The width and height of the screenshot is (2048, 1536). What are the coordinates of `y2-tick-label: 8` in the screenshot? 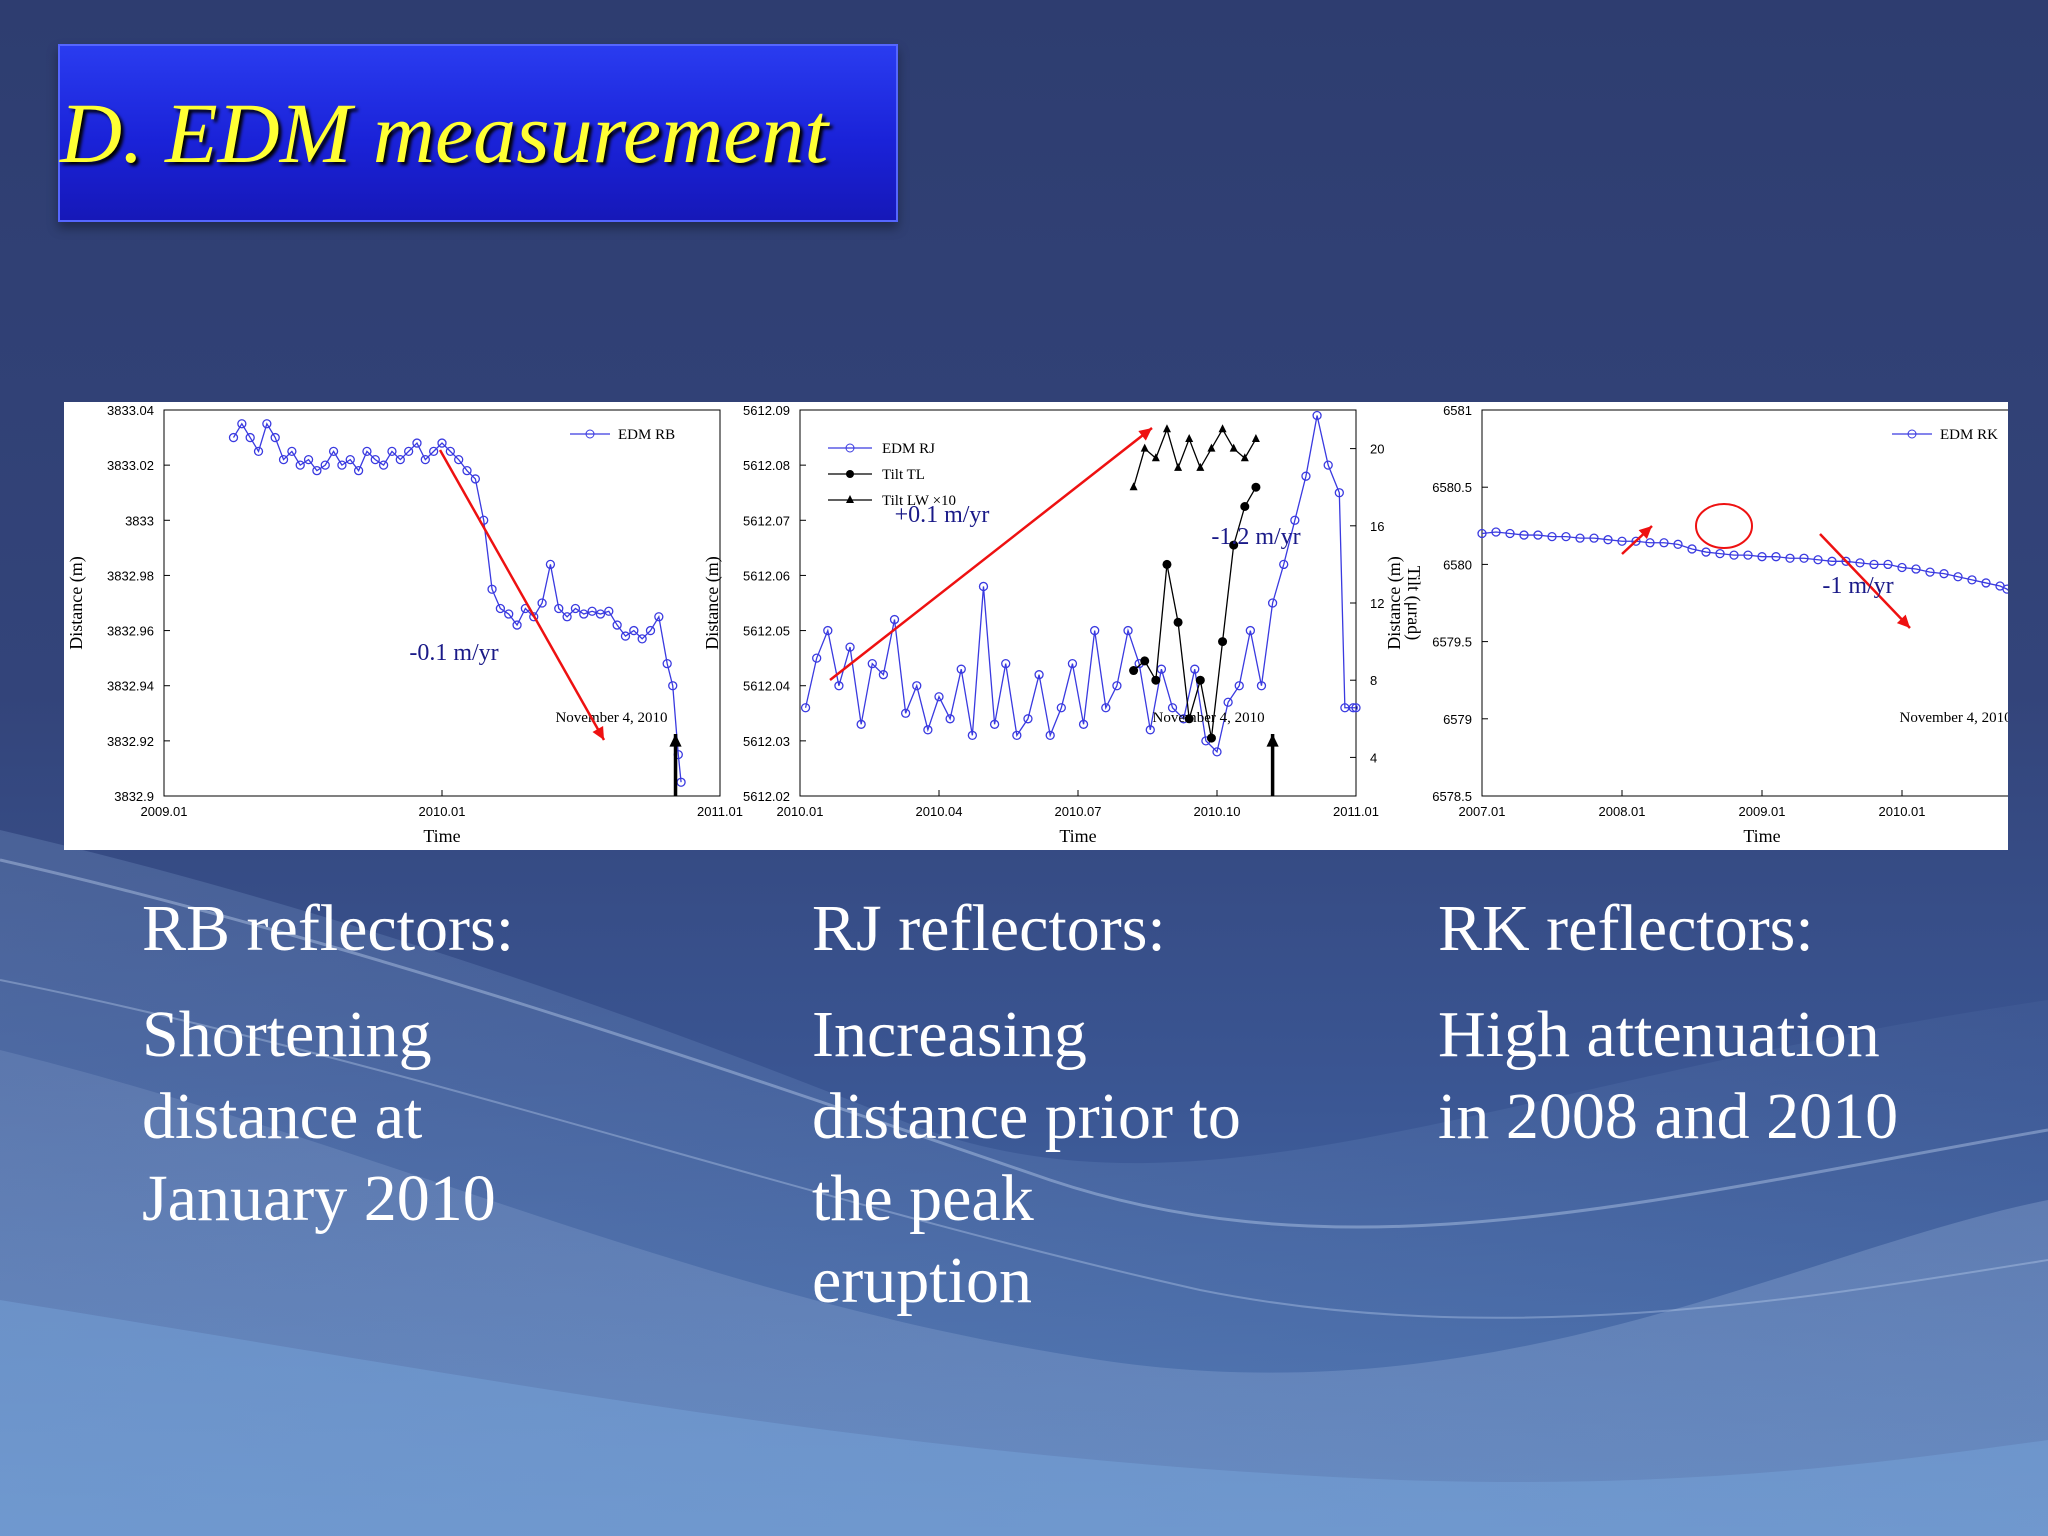 It's located at (1373, 680).